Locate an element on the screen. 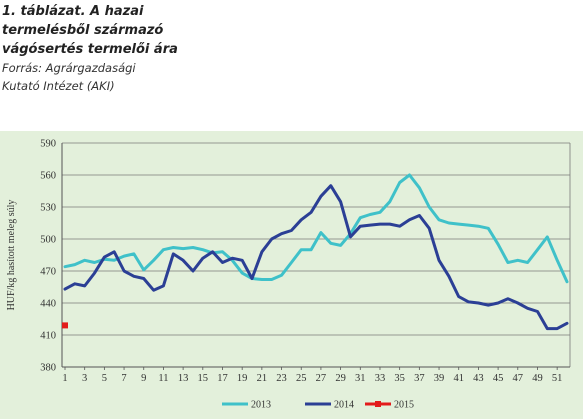  y-tick-label: 530 is located at coordinates (48, 208).